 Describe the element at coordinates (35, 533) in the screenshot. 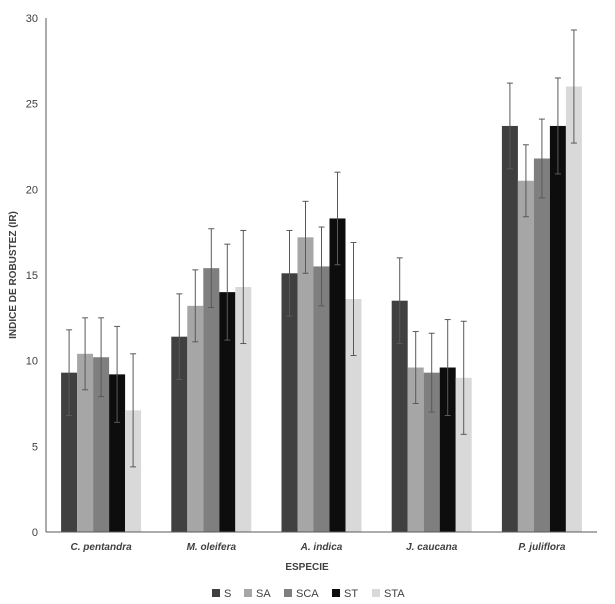

I see `y-tick-label: 0` at that location.